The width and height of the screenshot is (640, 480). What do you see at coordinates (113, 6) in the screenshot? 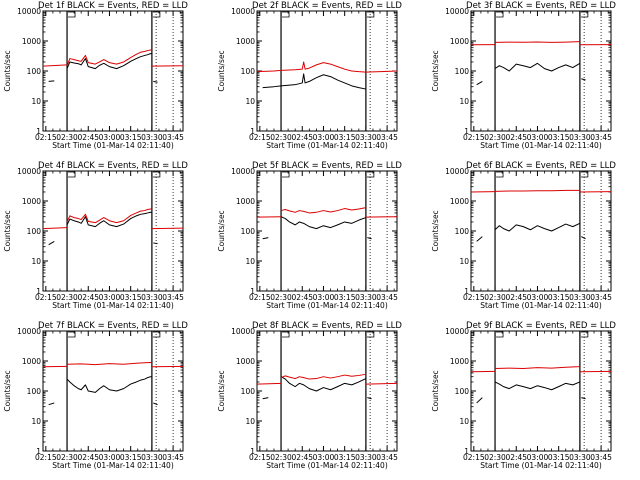
I see `panel-title: Det 1f BLACK = Events, RED = LLD` at bounding box center [113, 6].